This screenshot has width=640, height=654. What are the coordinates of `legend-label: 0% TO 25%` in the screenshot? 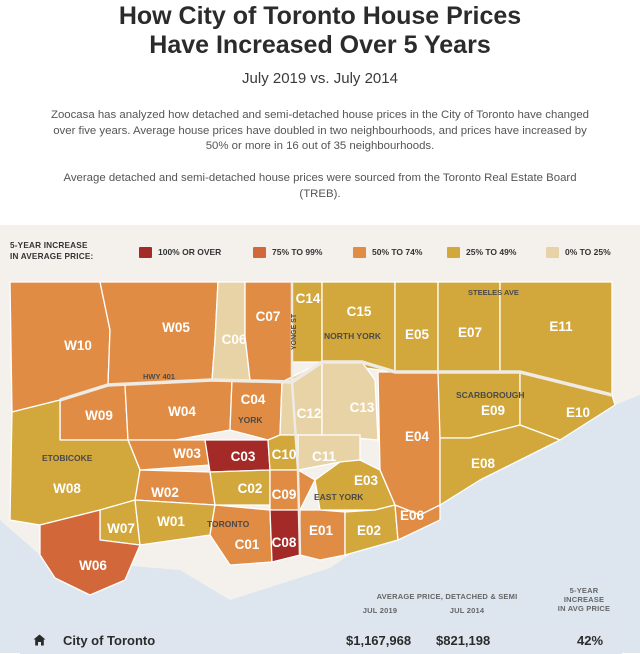 It's located at (588, 252).